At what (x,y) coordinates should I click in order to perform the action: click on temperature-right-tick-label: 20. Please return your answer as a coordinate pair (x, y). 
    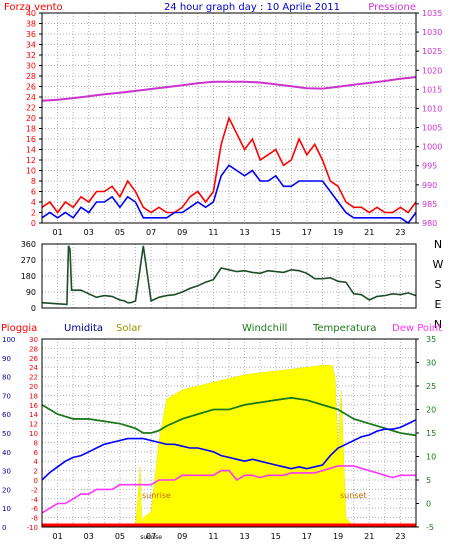
    Looking at the image, I should click on (431, 410).